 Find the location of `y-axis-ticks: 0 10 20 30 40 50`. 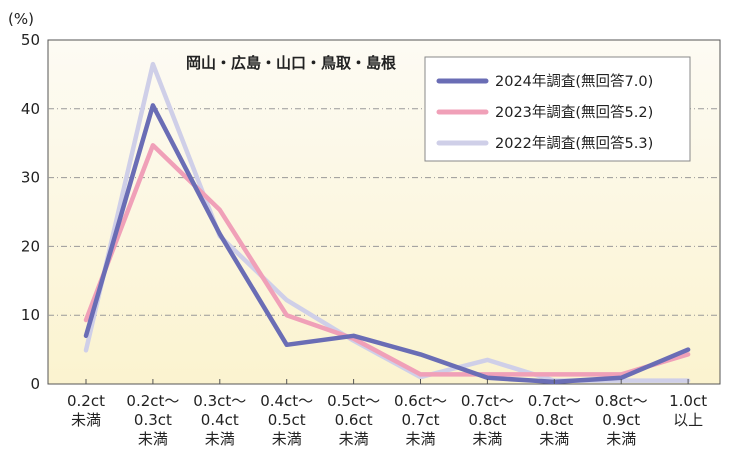

y-axis-ticks: 0 10 20 30 40 50 is located at coordinates (30, 212).